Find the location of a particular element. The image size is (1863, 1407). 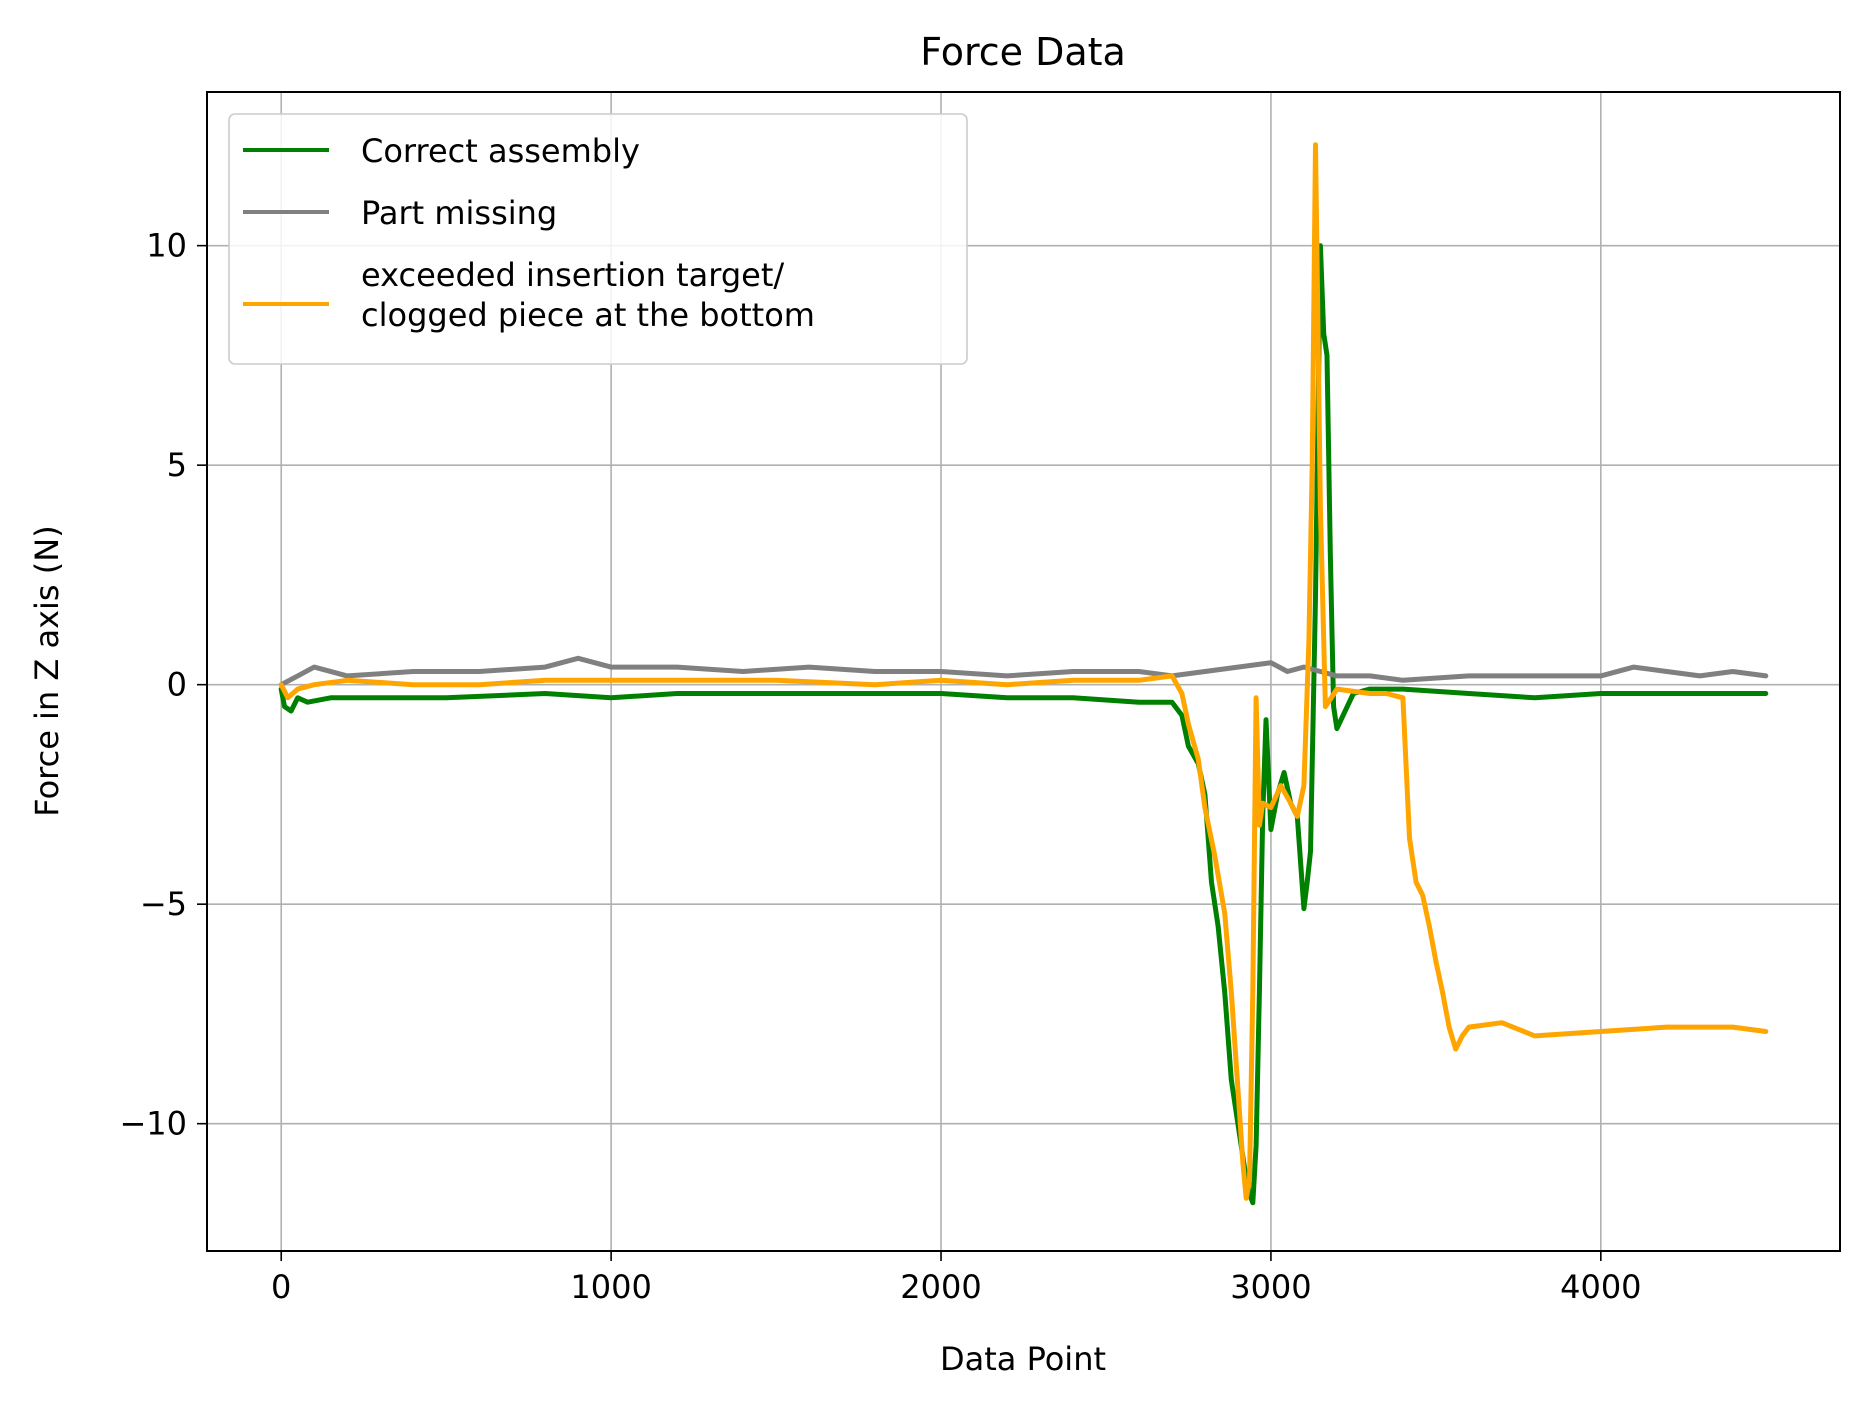

y-tick-label: −5 is located at coordinates (163, 904).